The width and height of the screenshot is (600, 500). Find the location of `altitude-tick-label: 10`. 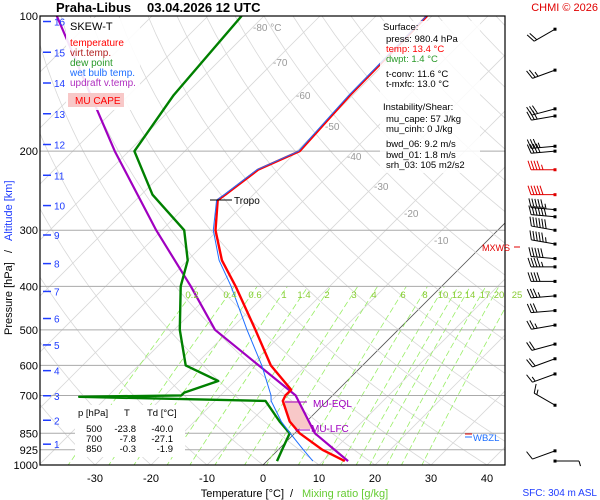

altitude-tick-label: 10 is located at coordinates (60, 207).